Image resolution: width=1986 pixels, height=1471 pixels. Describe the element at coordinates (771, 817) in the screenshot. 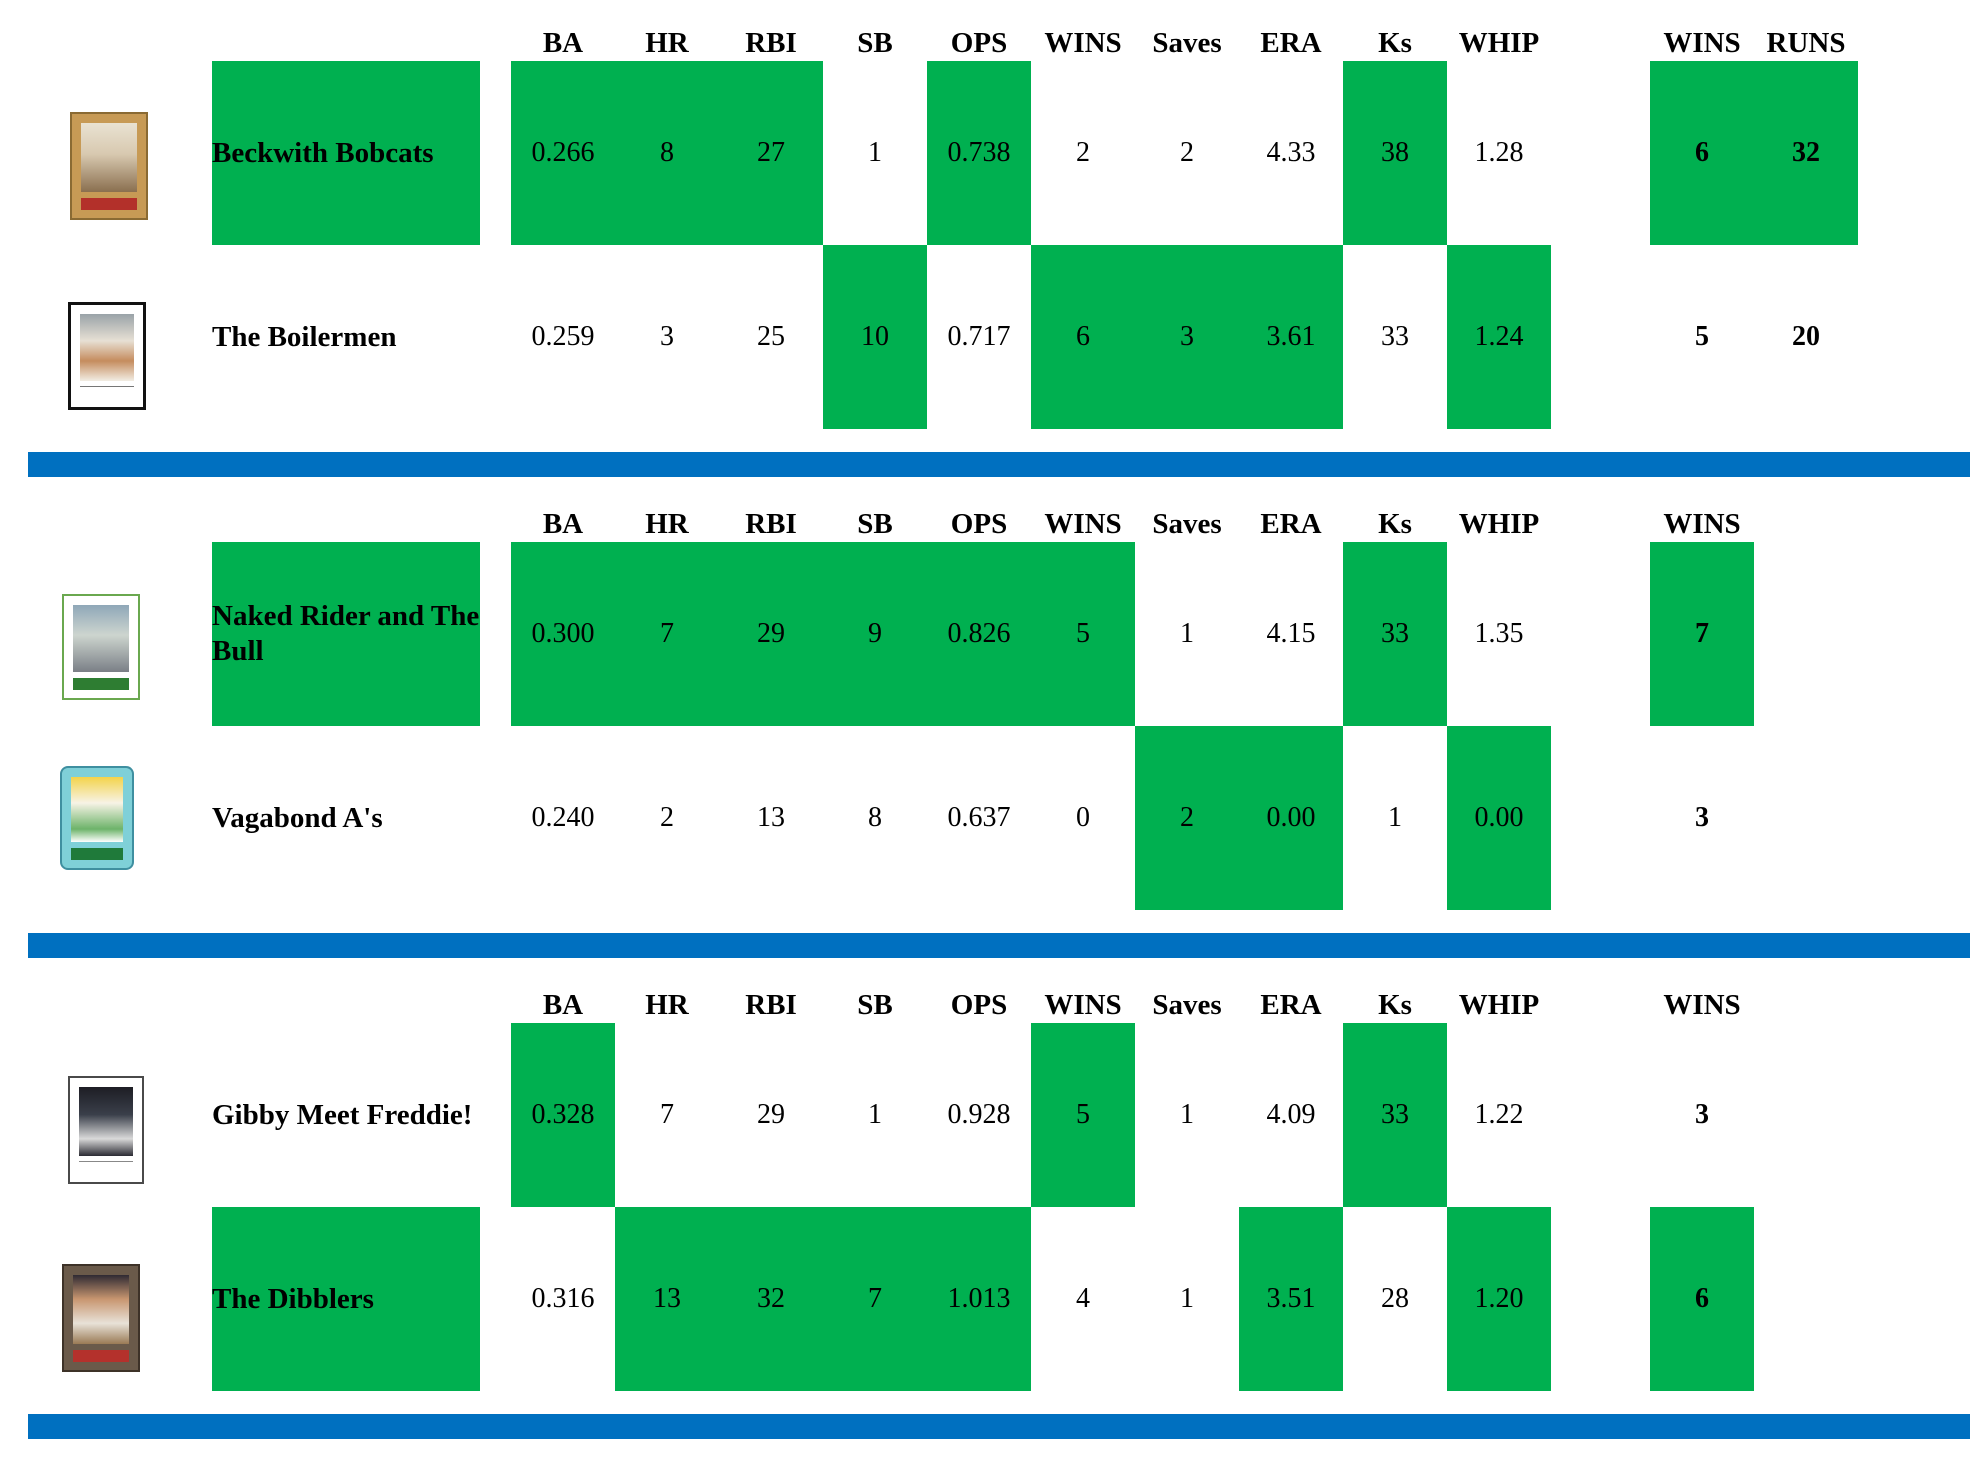

I see `stat-rbi: 13` at that location.